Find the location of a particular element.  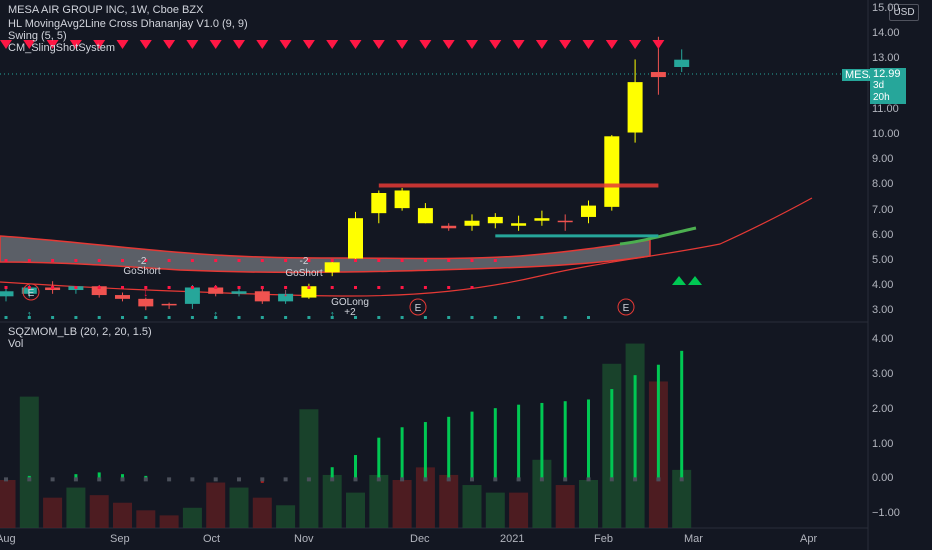

time-tick-label: Nov is located at coordinates (304, 539).